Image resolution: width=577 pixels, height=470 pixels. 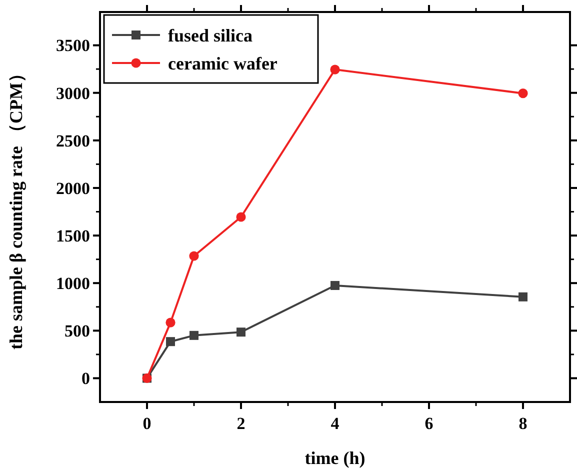 What do you see at coordinates (523, 423) in the screenshot?
I see `x-tick-label: 8` at bounding box center [523, 423].